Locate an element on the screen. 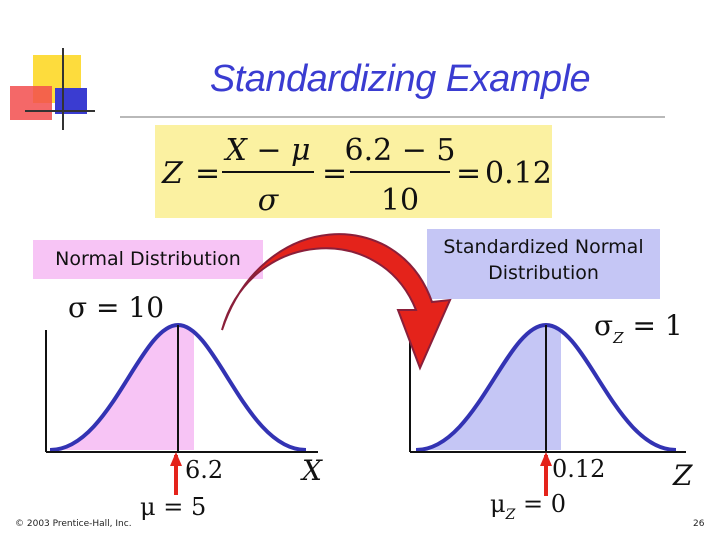  right-axis-label: Z is located at coordinates (682, 475).